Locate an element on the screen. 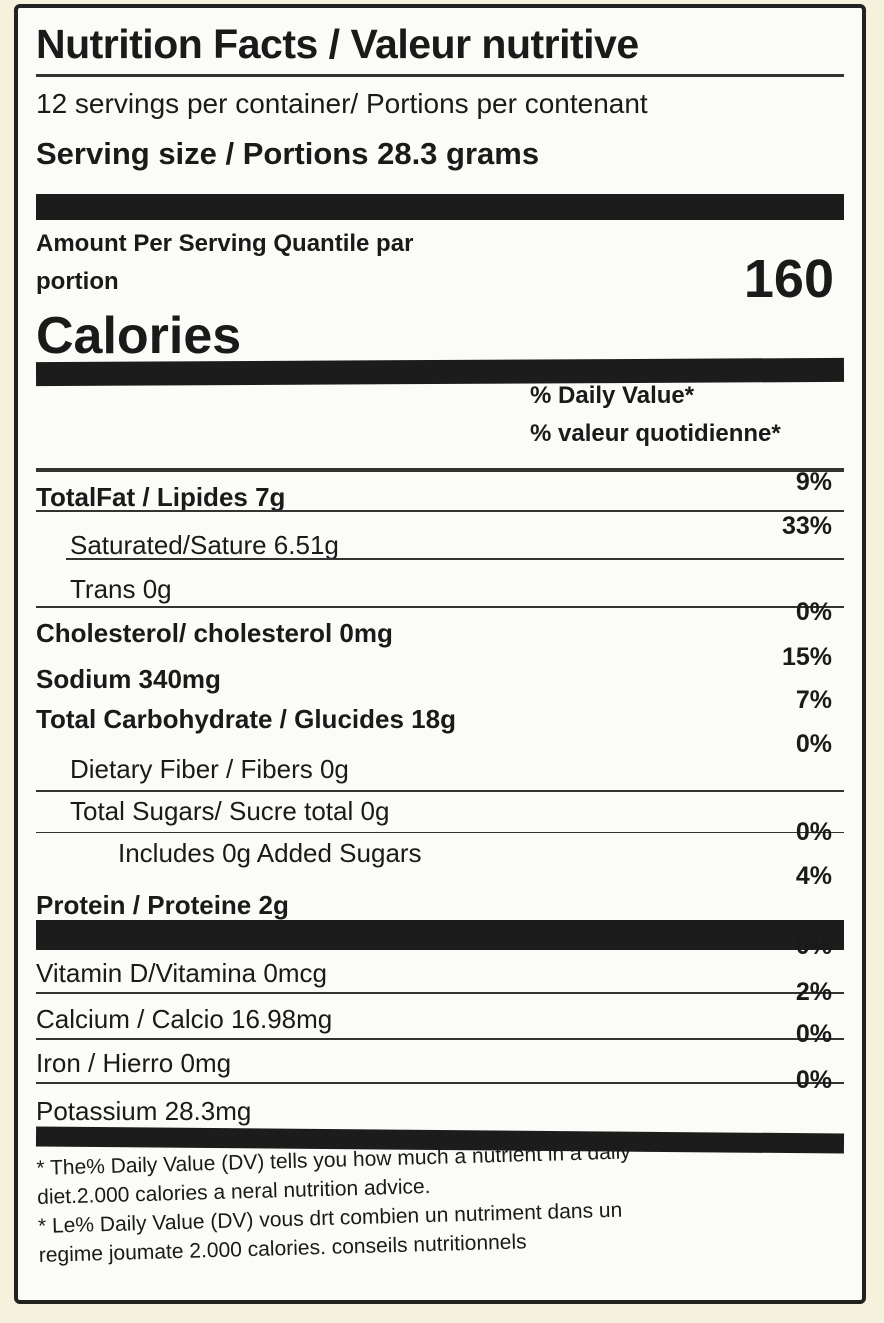 This screenshot has width=884, height=1323. nutrient-total-sugars: Total Sugars/ Sucre total 0g is located at coordinates (230, 811).